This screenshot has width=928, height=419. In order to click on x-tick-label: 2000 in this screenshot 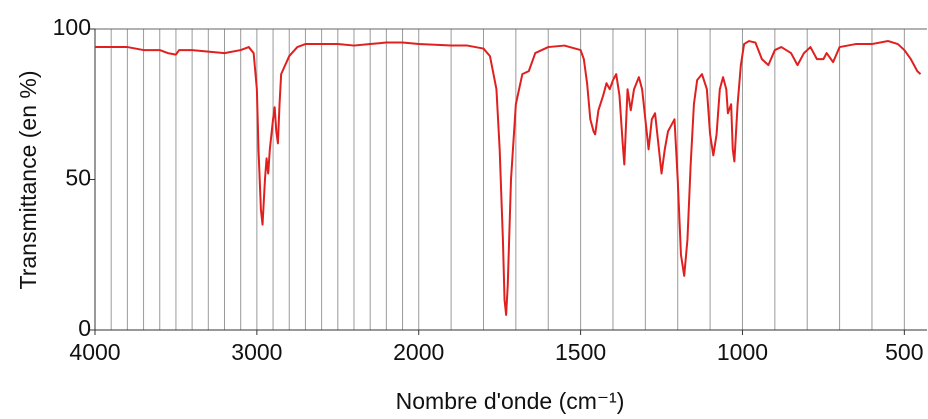, I will do `click(418, 352)`.